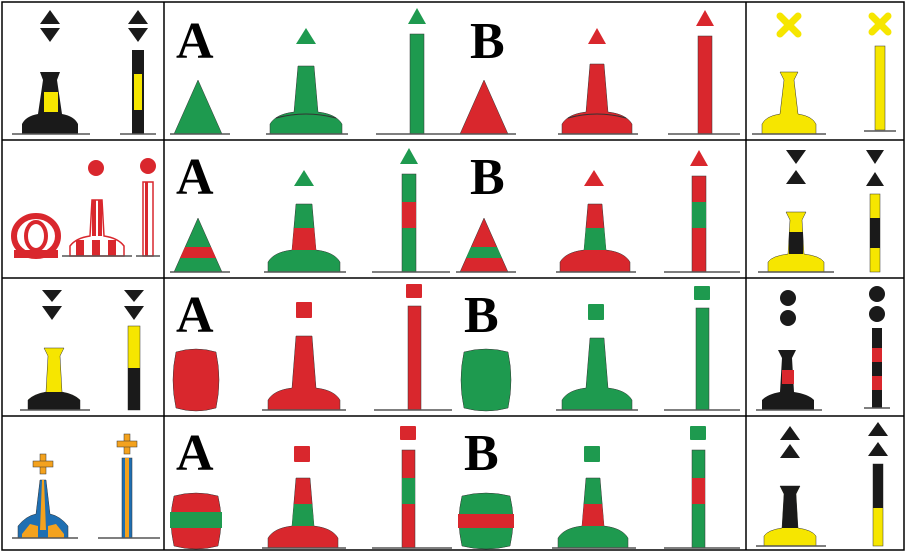  What do you see at coordinates (304, 497) in the screenshot?
I see `red-green-can-topmark-buoy` at bounding box center [304, 497].